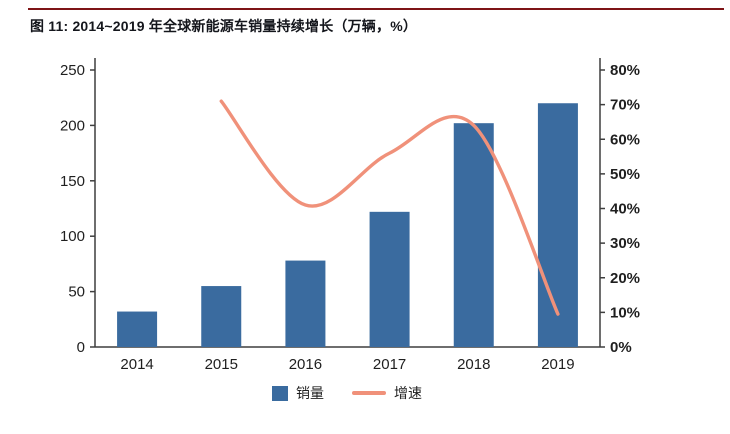 Image resolution: width=730 pixels, height=434 pixels. I want to click on bar-2019, so click(557, 225).